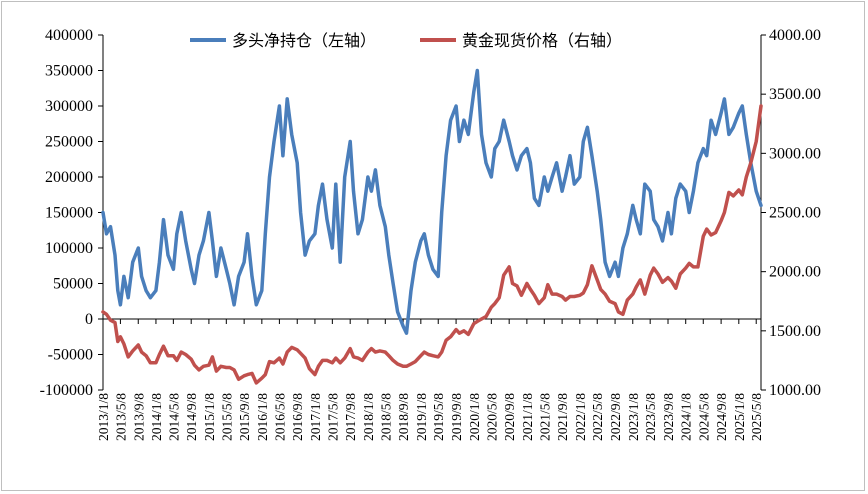 This screenshot has height=494, width=868. I want to click on y-left-tick-label: 200000, so click(69, 177).